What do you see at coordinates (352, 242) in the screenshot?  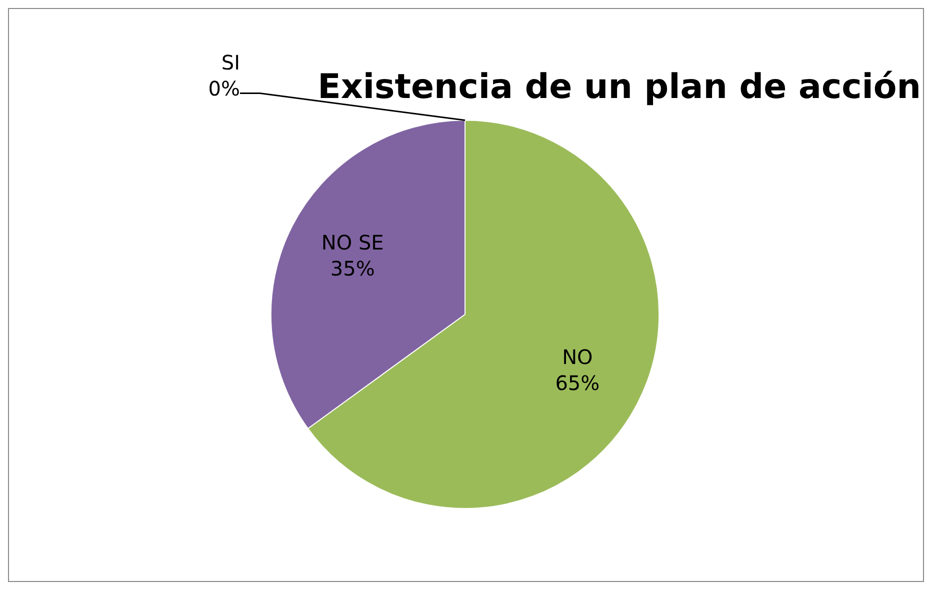 I see `slice-label: NO SE` at bounding box center [352, 242].